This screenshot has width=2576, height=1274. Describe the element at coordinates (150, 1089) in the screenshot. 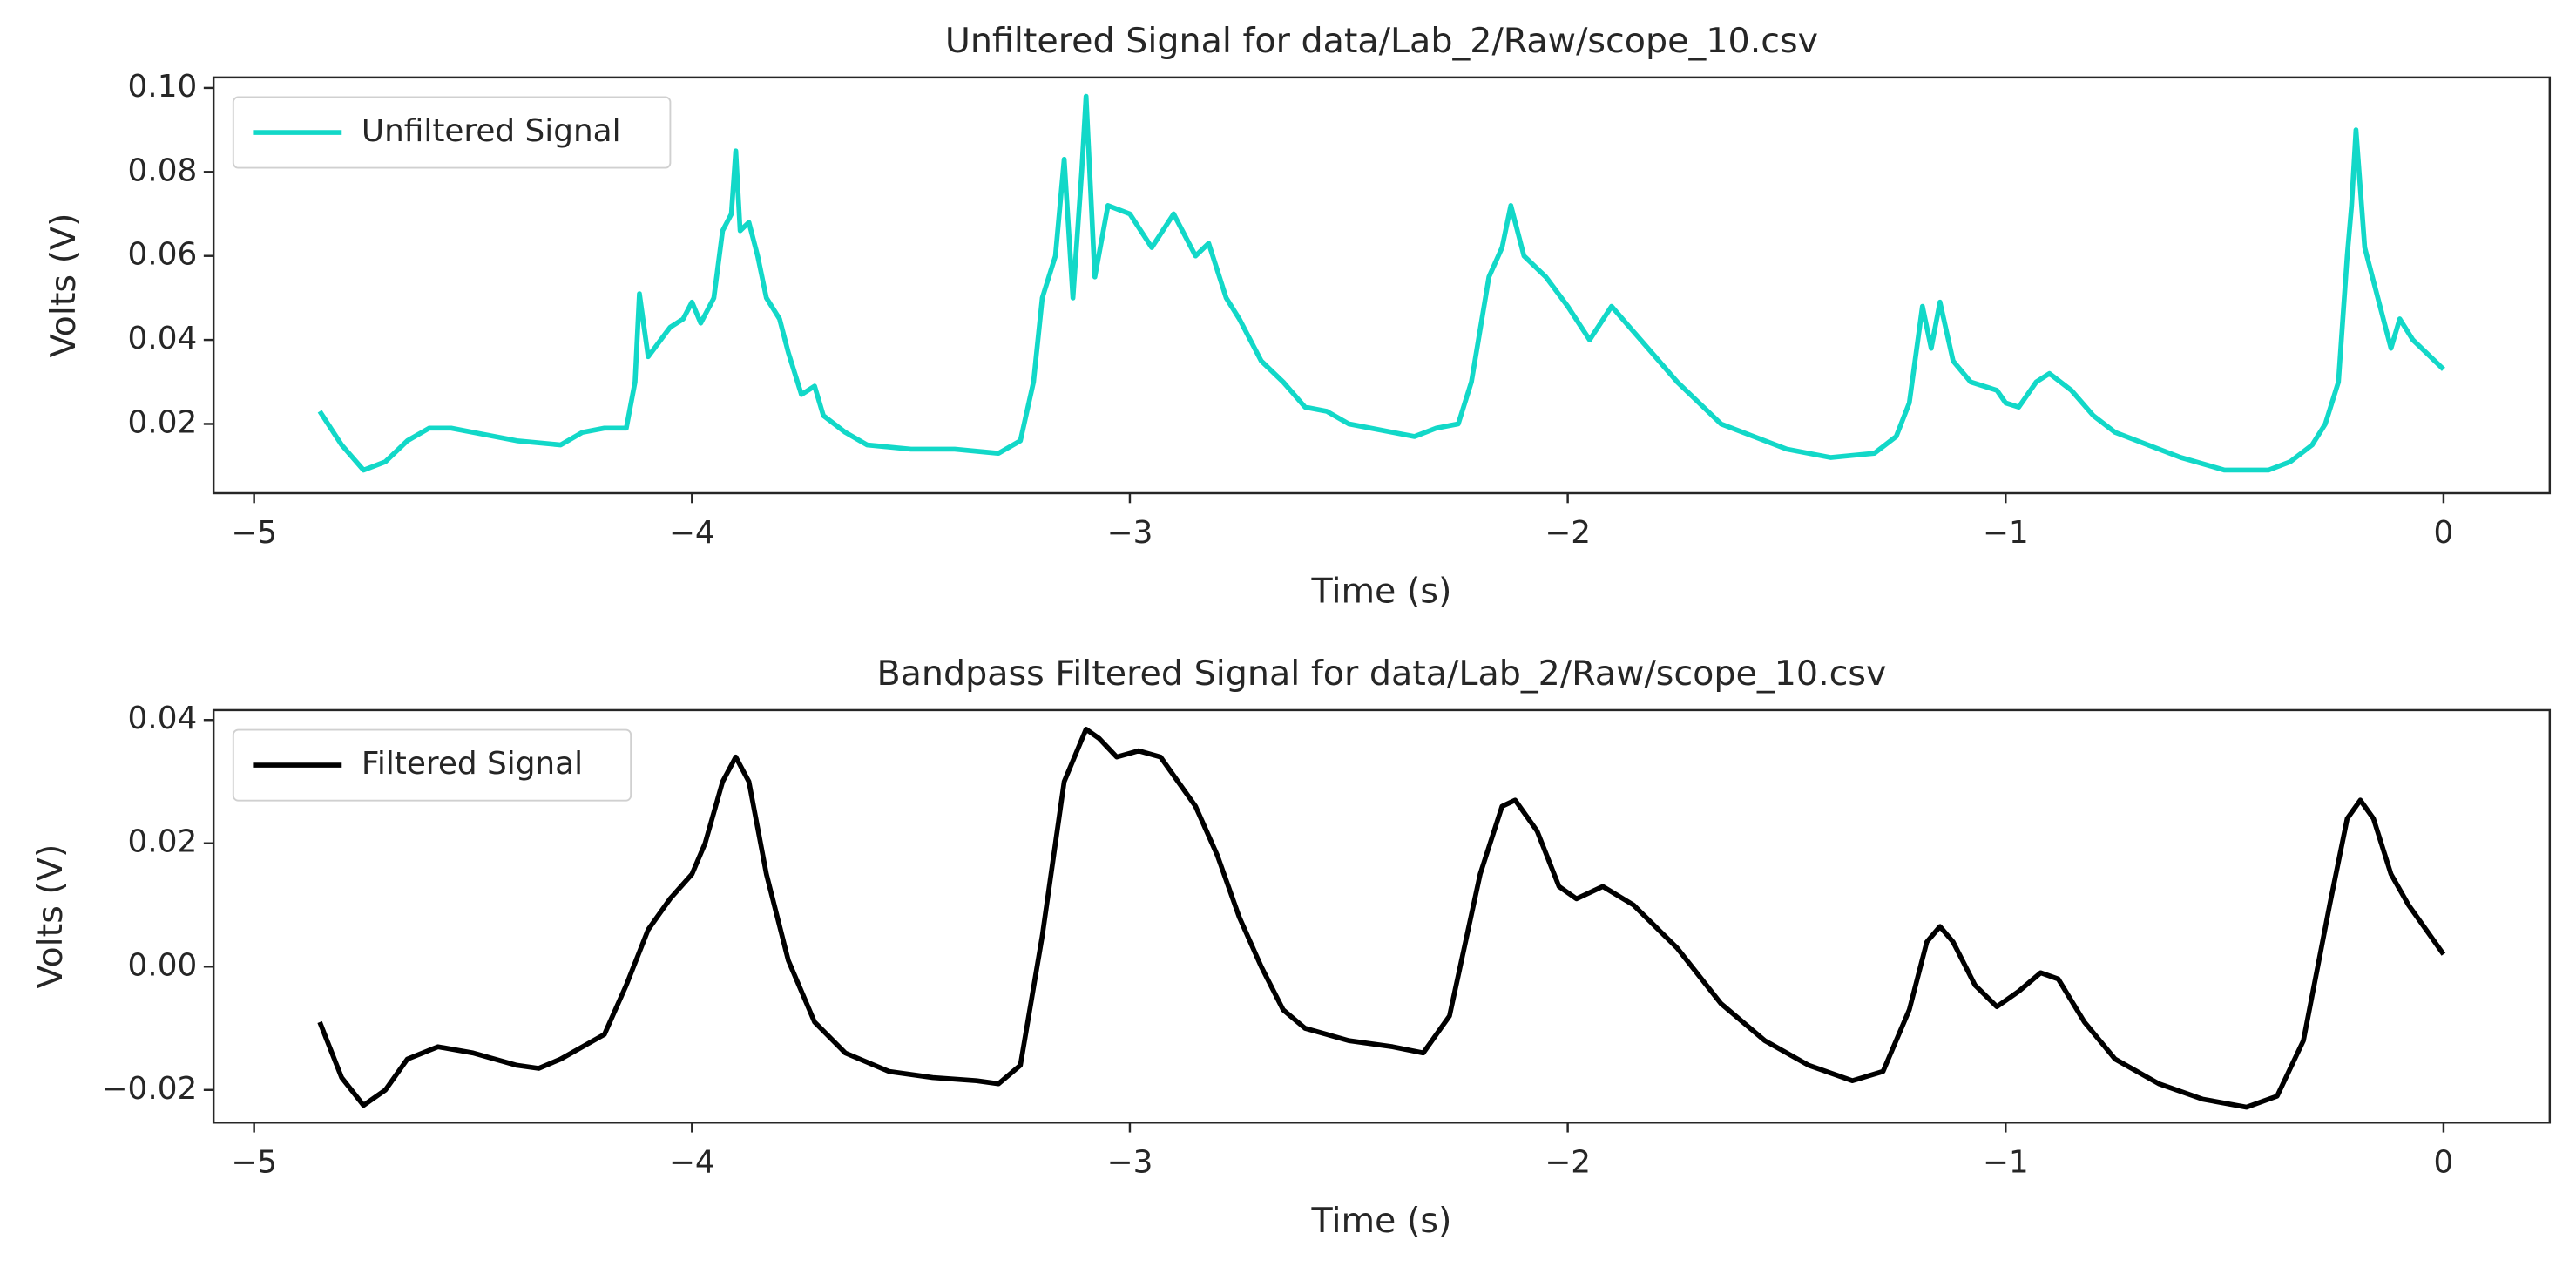

I see `y-tick-label: −0.02` at that location.